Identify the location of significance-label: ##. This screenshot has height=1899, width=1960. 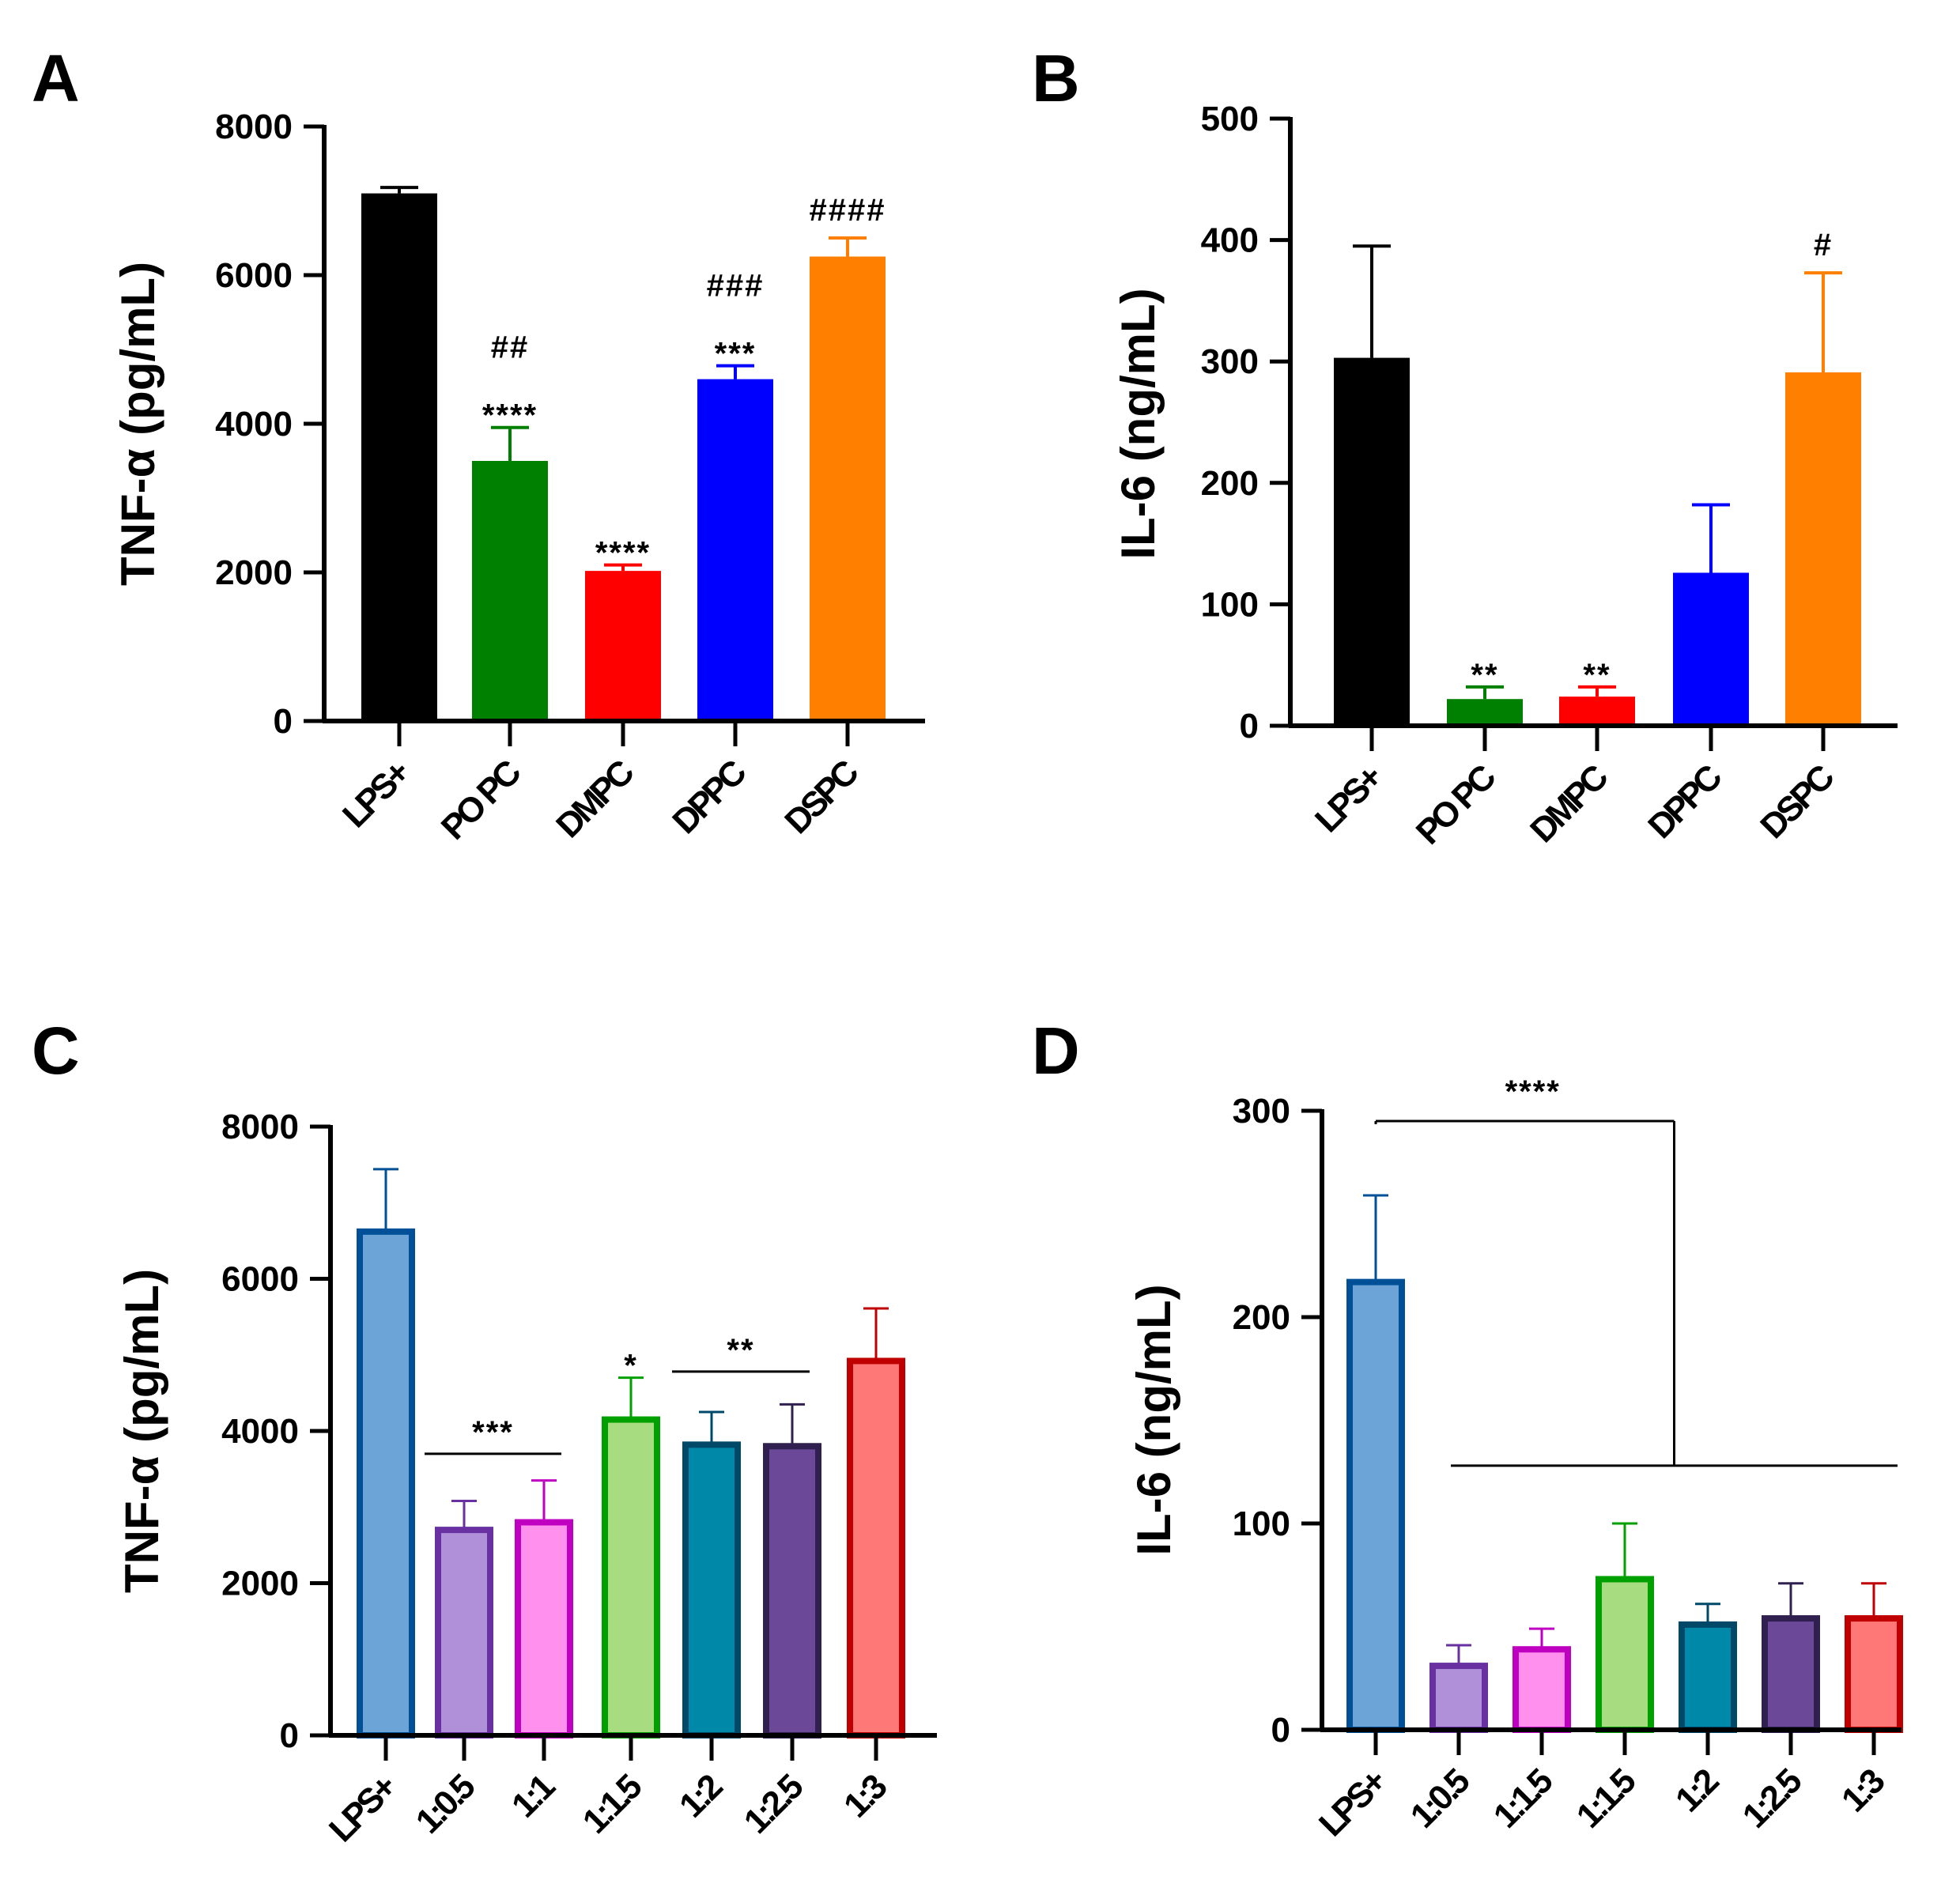
(510, 347).